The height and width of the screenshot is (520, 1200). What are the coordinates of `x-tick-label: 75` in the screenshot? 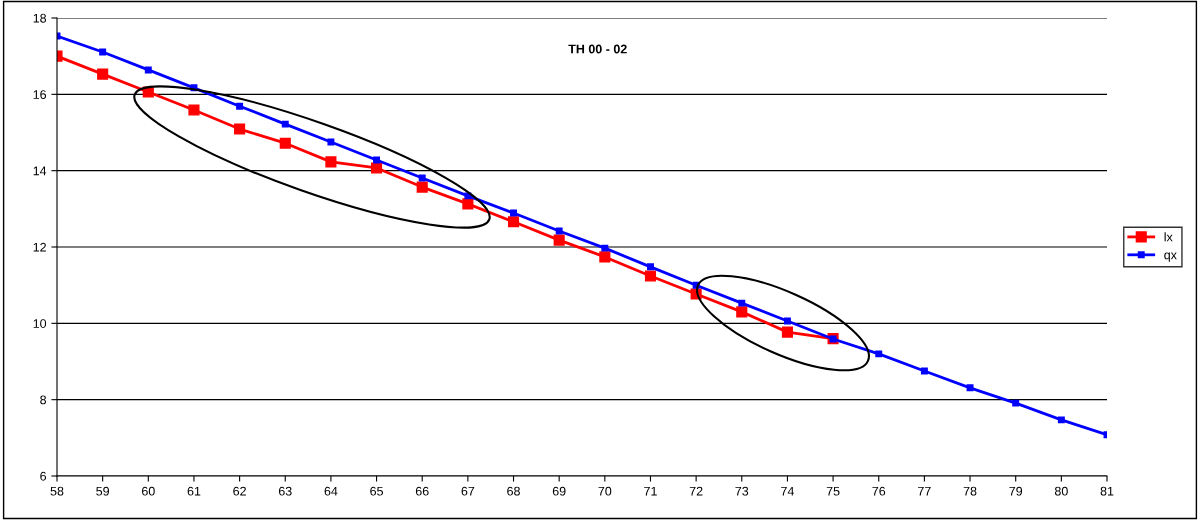 It's located at (833, 491).